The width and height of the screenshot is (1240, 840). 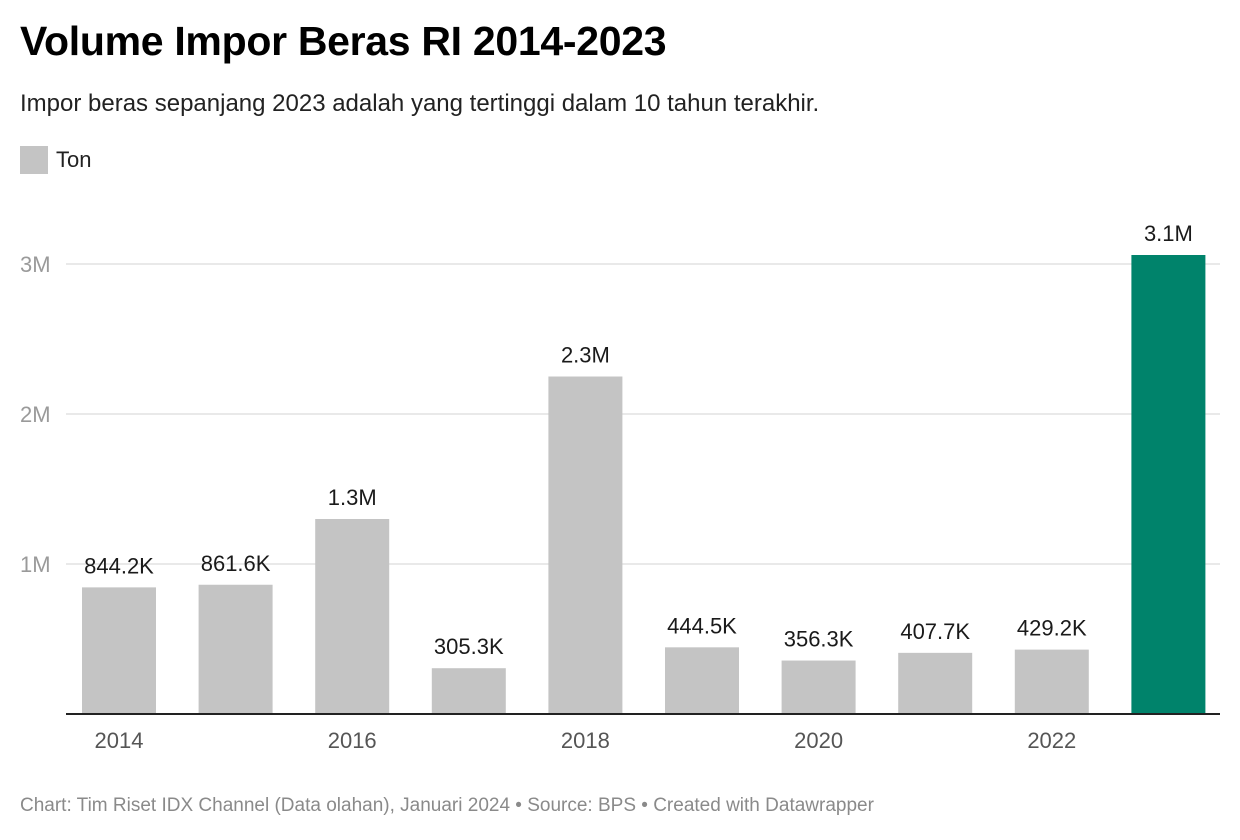 I want to click on legend-swatch, so click(x=34, y=160).